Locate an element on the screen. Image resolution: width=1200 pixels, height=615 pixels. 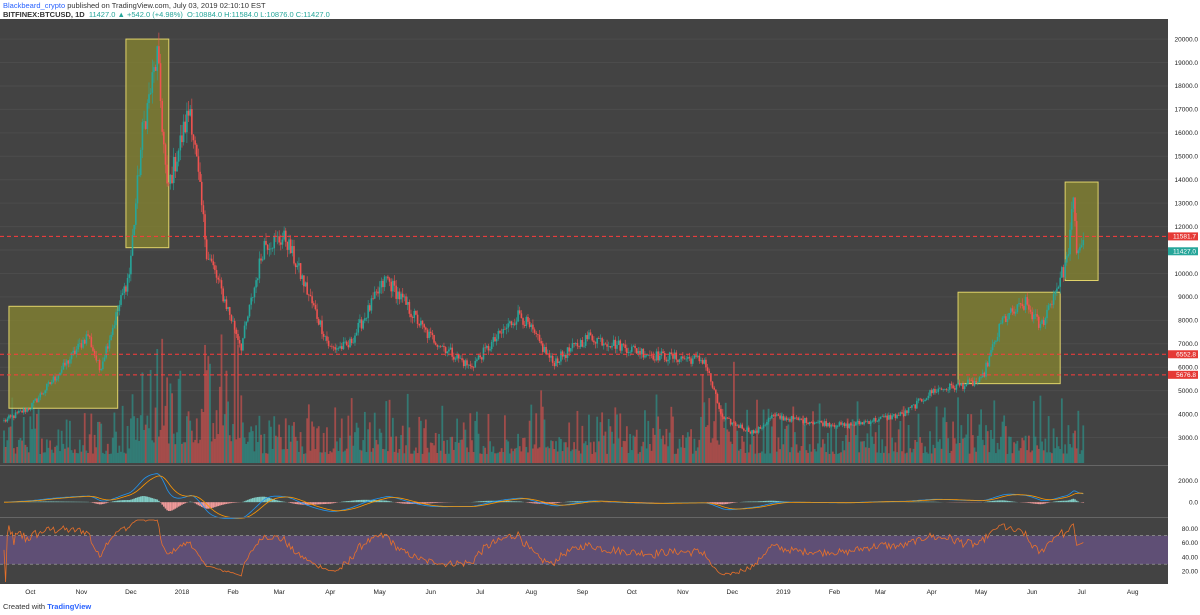
time-tick-label: Mar is located at coordinates (881, 592).